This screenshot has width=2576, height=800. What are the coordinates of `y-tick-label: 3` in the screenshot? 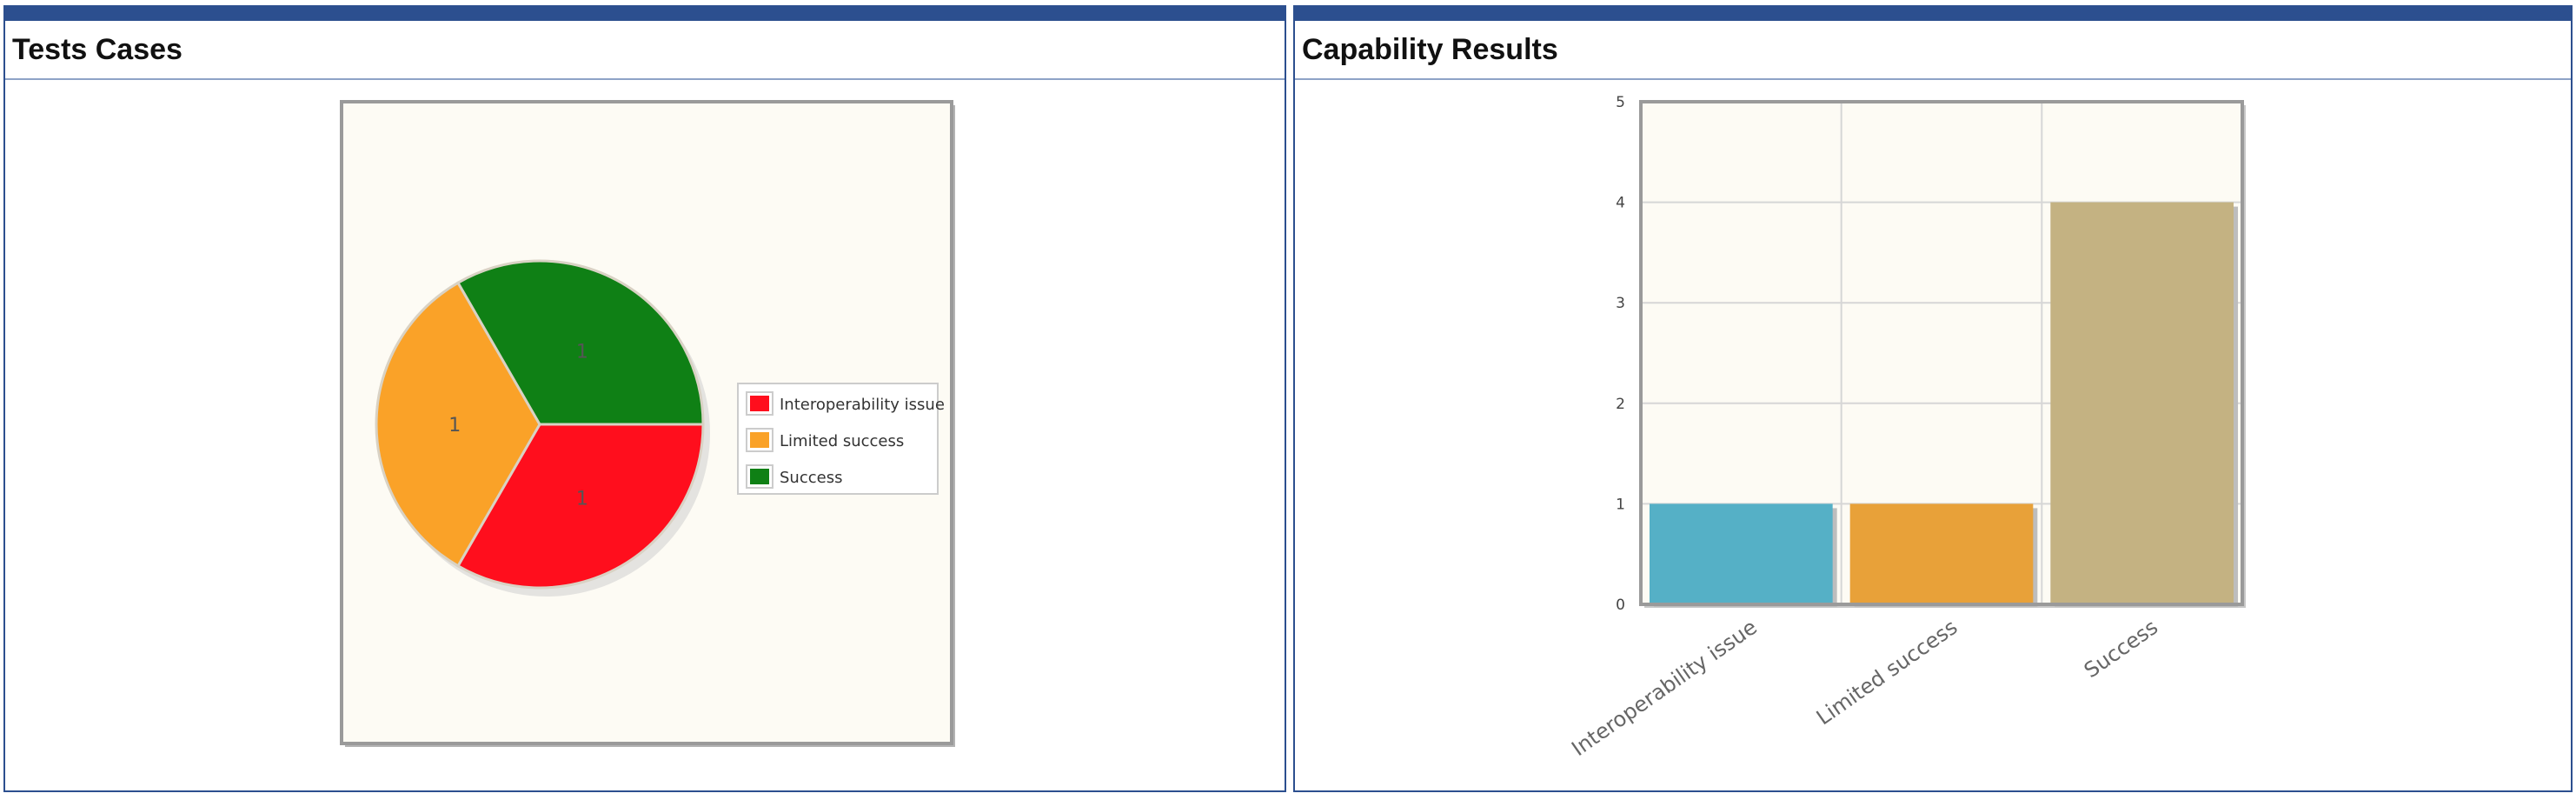 It's located at (1620, 303).